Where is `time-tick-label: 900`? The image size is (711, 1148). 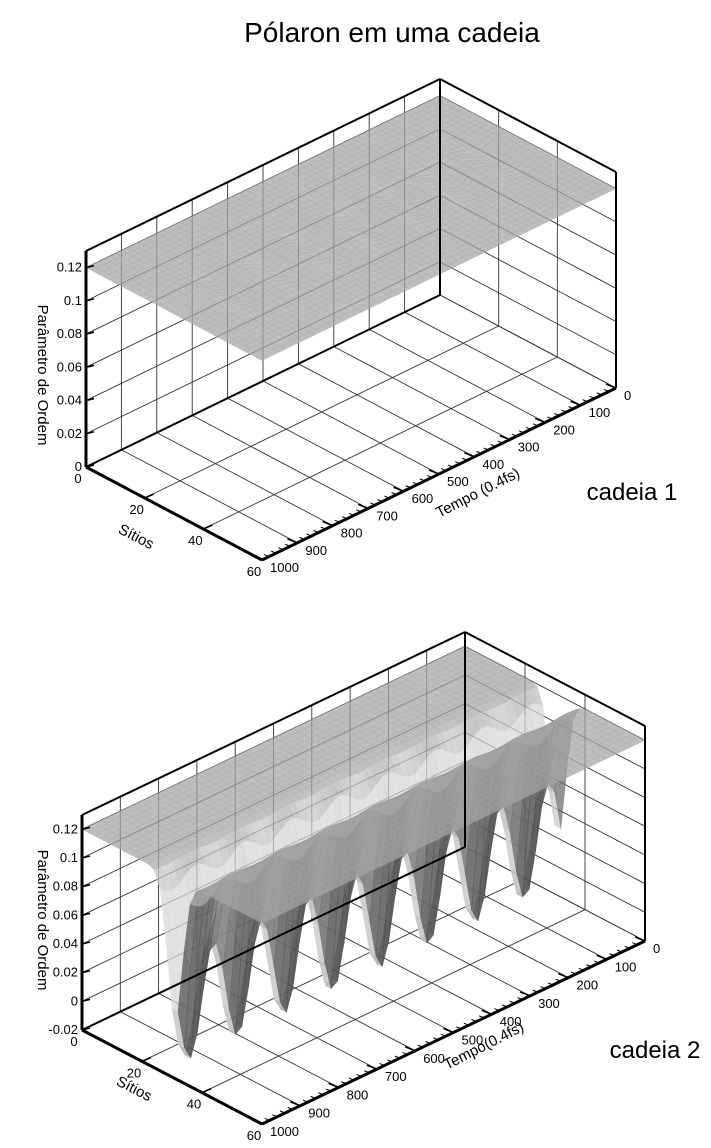 time-tick-label: 900 is located at coordinates (319, 1113).